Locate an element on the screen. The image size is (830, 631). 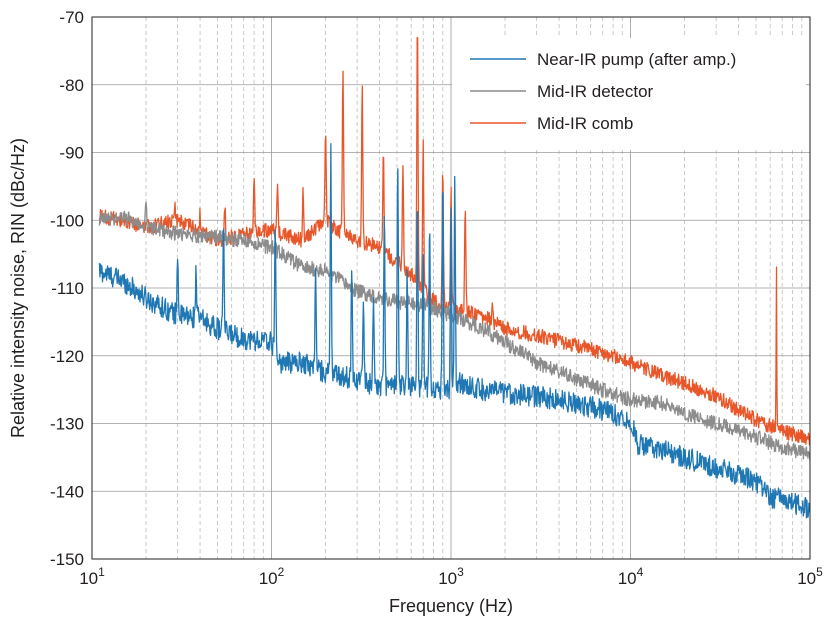
y-tick-label: -100 is located at coordinates (67, 220).